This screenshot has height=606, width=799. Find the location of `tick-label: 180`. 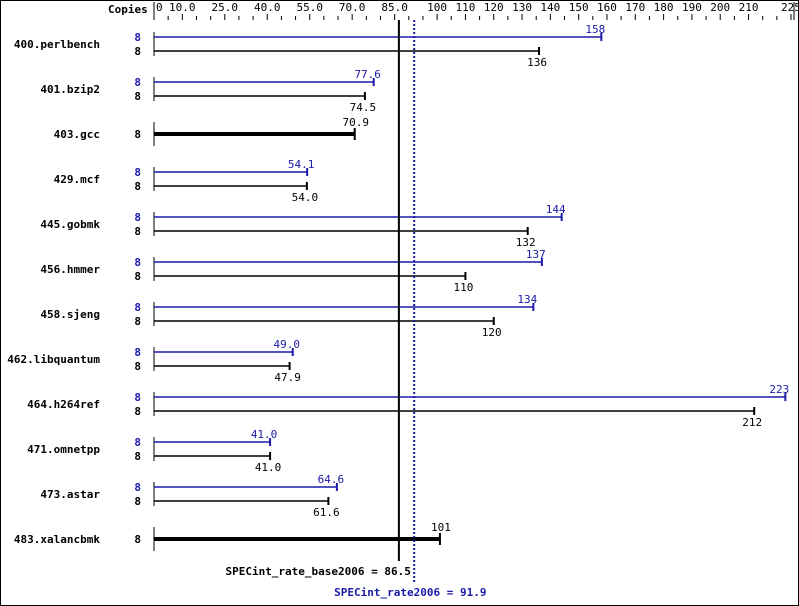

tick-label: 180 is located at coordinates (664, 7).